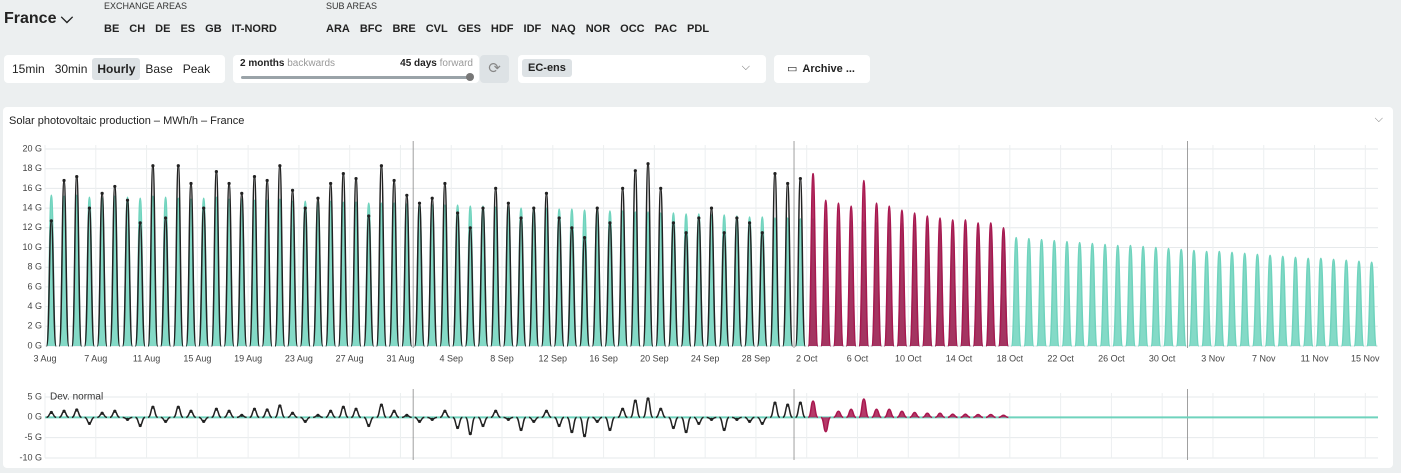 The width and height of the screenshot is (1401, 473). What do you see at coordinates (598, 29) in the screenshot?
I see `sub-area: NOR` at bounding box center [598, 29].